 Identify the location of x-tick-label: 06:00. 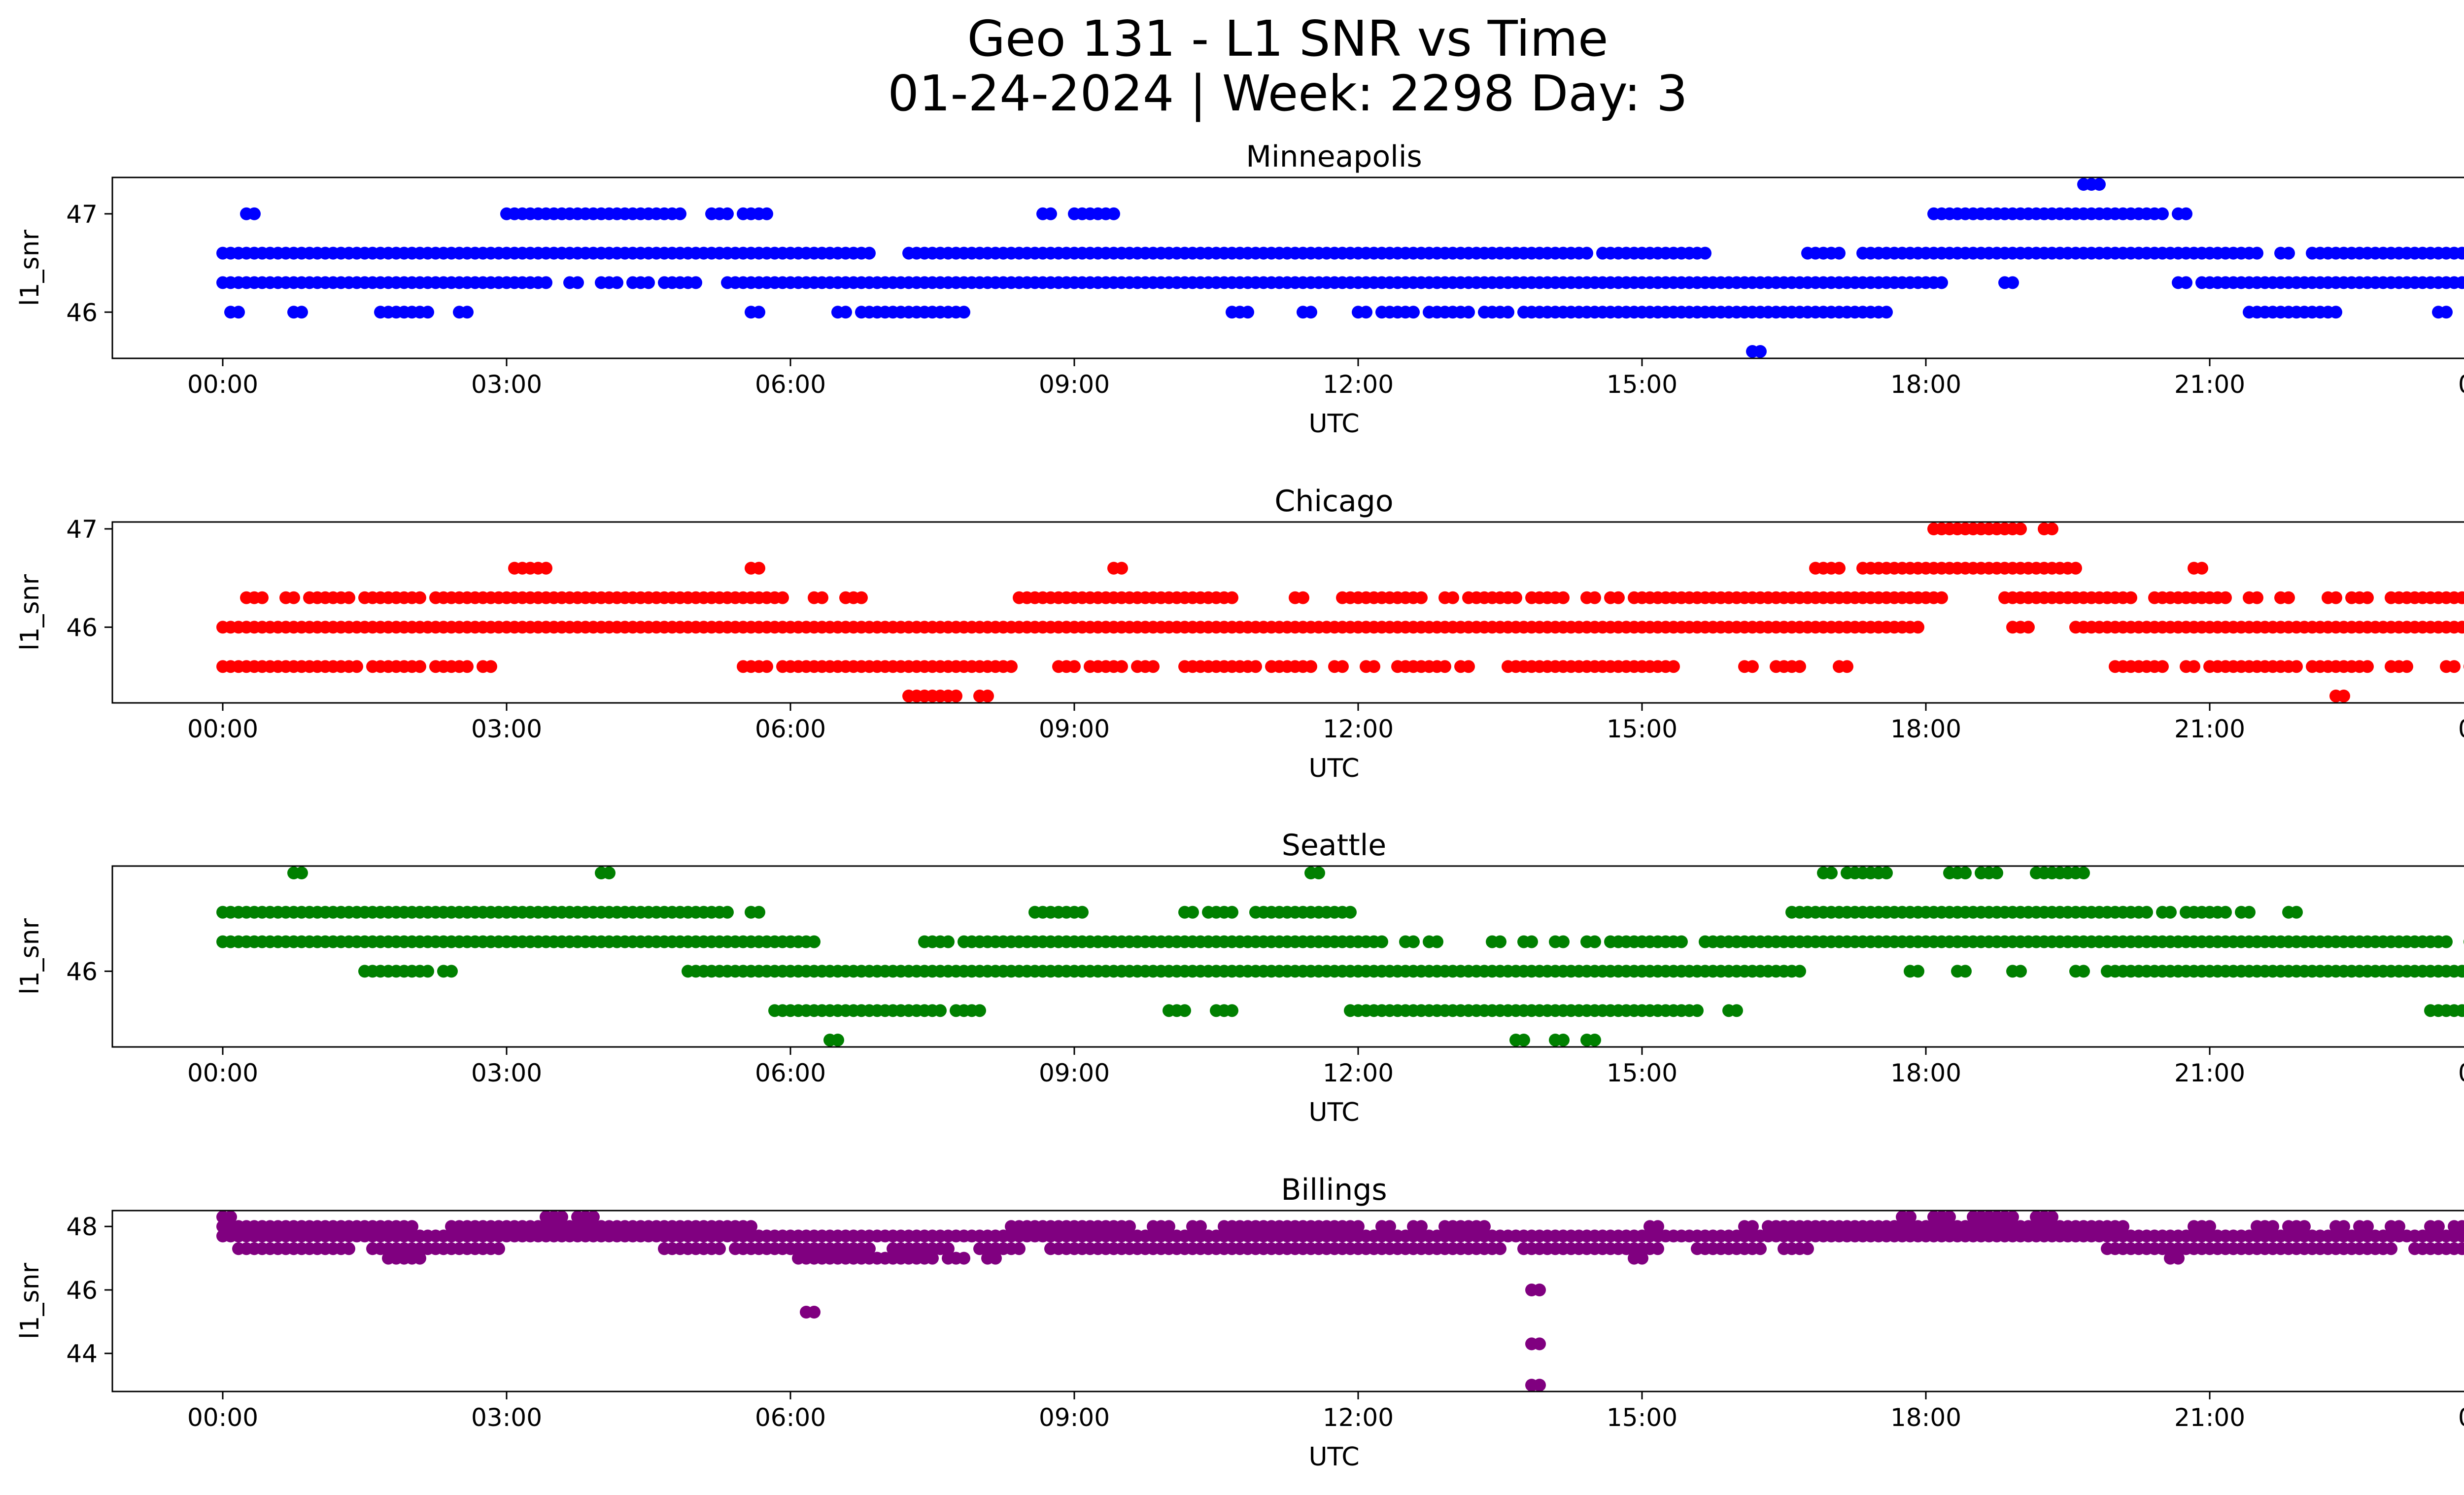
(790, 384).